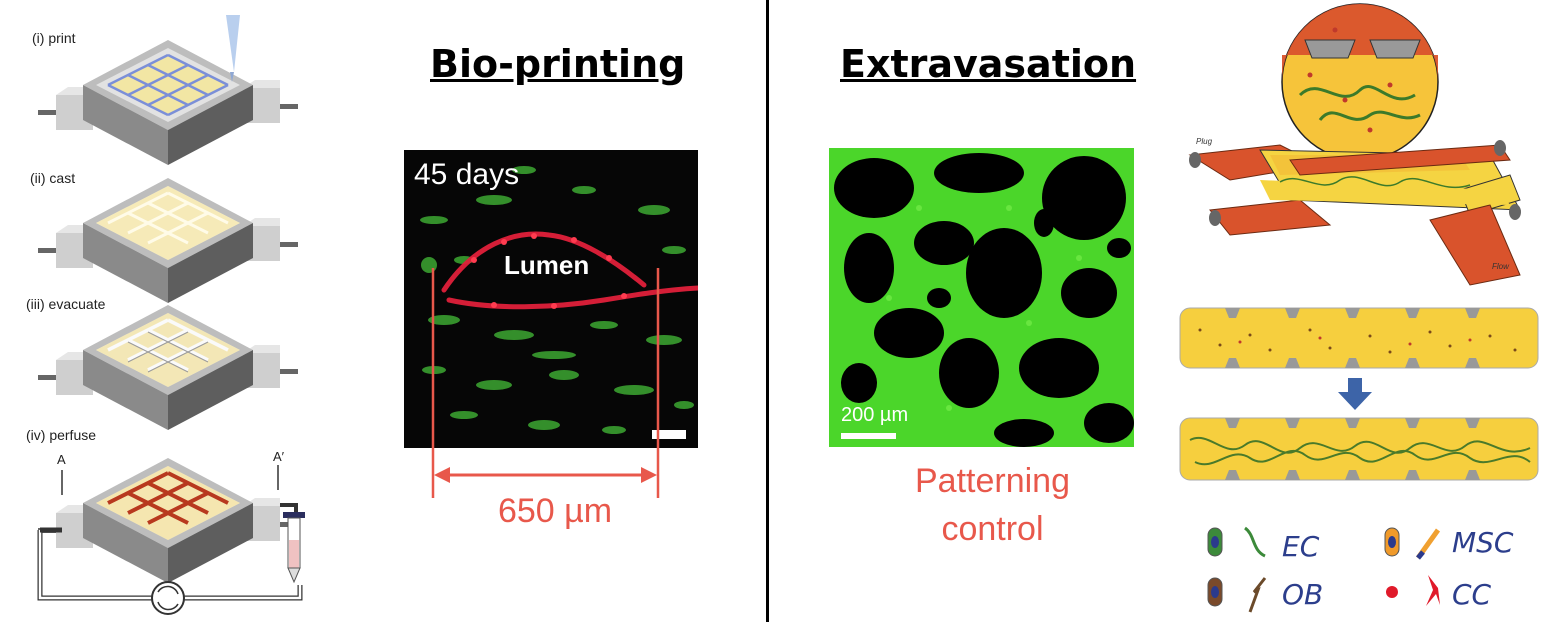  I want to click on scale-bar-label: 200 µm, so click(875, 415).